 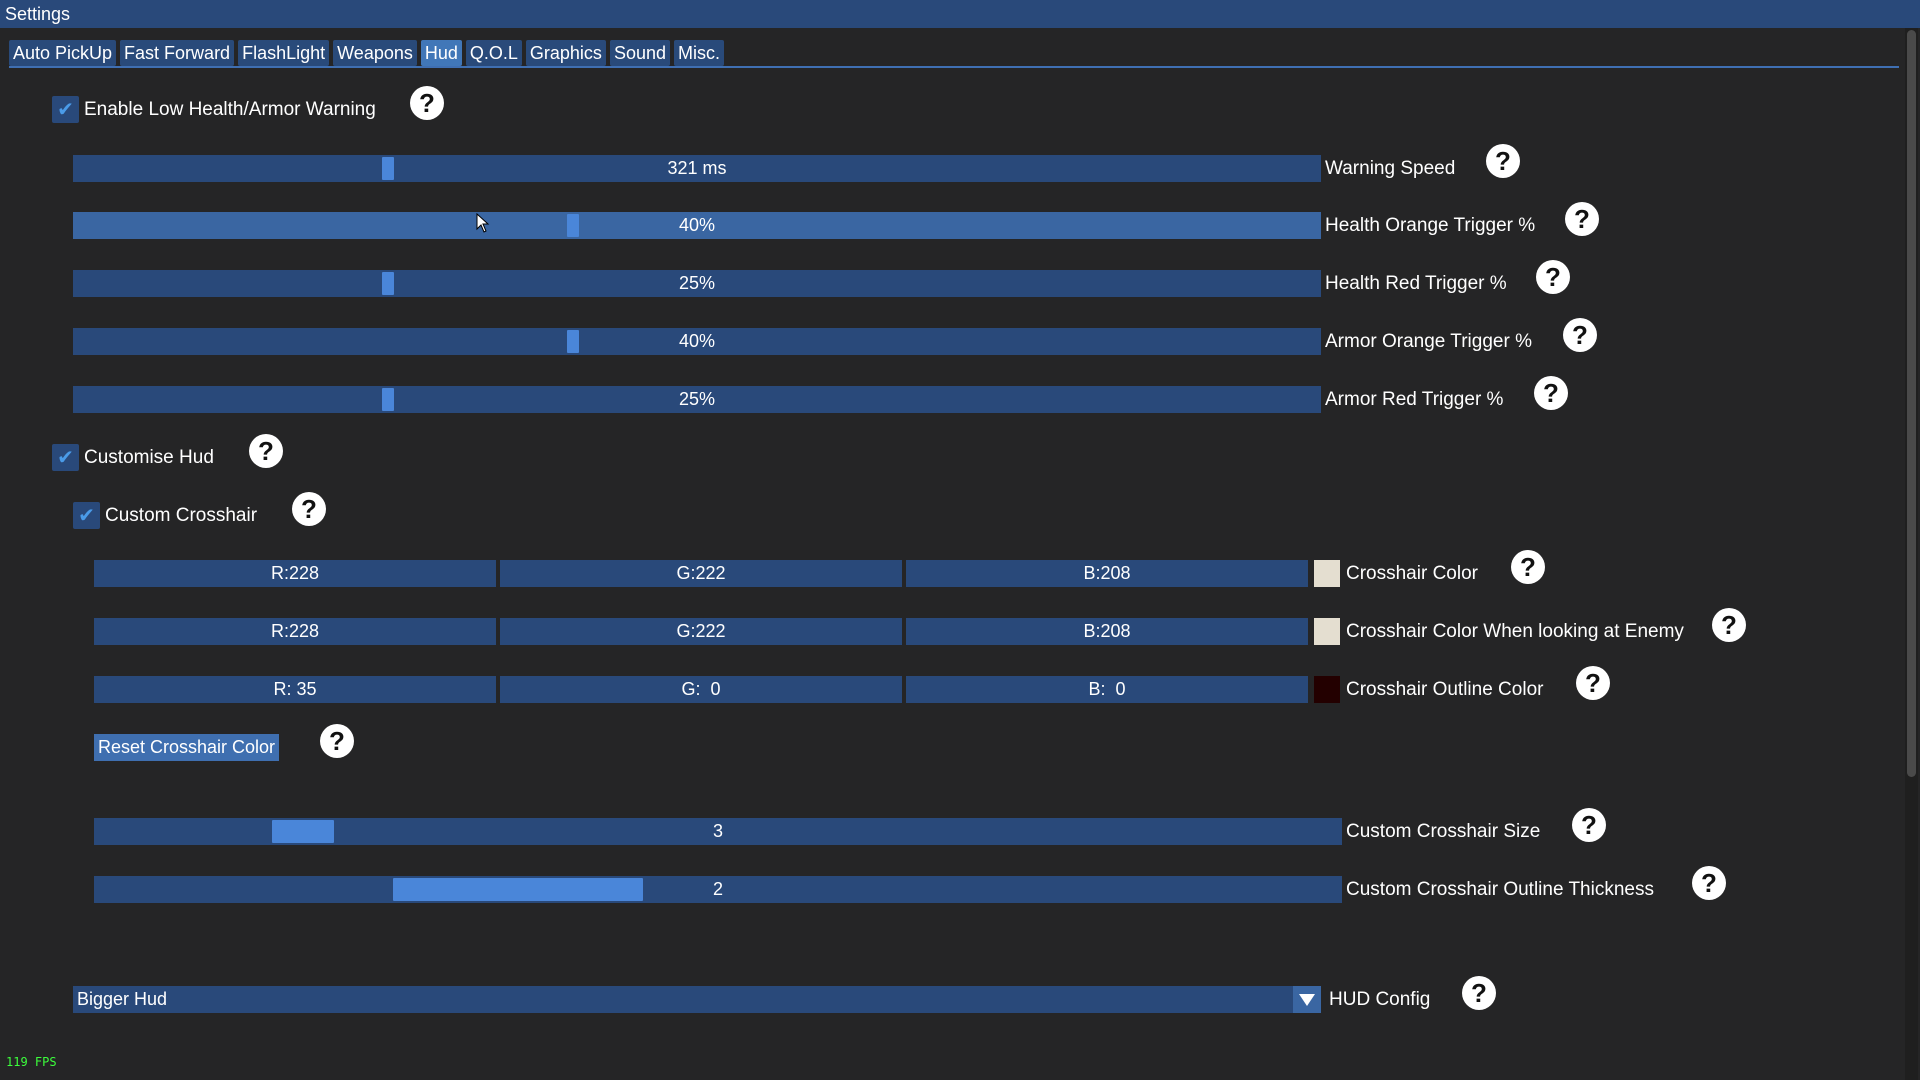 I want to click on outline-color-g: G: 0, so click(x=701, y=689).